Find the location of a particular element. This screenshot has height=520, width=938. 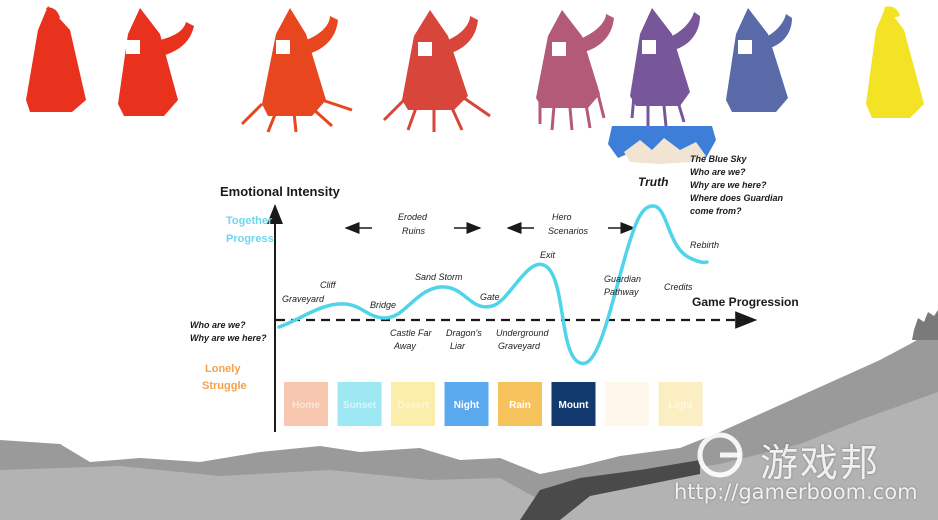

section-eroded: Eroded is located at coordinates (413, 217).